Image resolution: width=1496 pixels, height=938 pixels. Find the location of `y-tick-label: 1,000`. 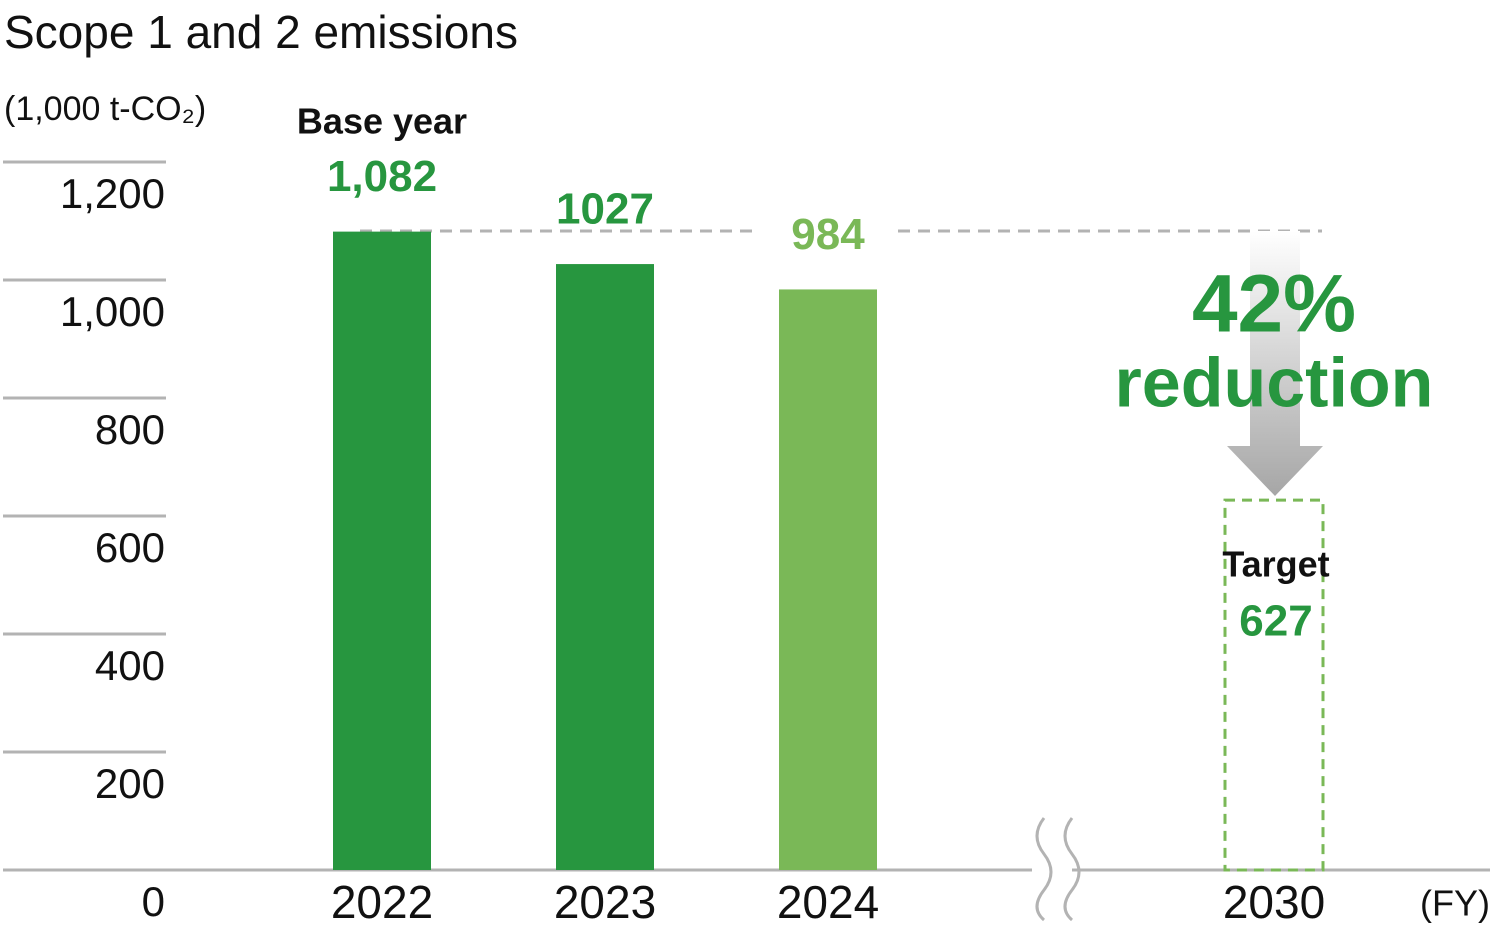

y-tick-label: 1,000 is located at coordinates (112, 311).